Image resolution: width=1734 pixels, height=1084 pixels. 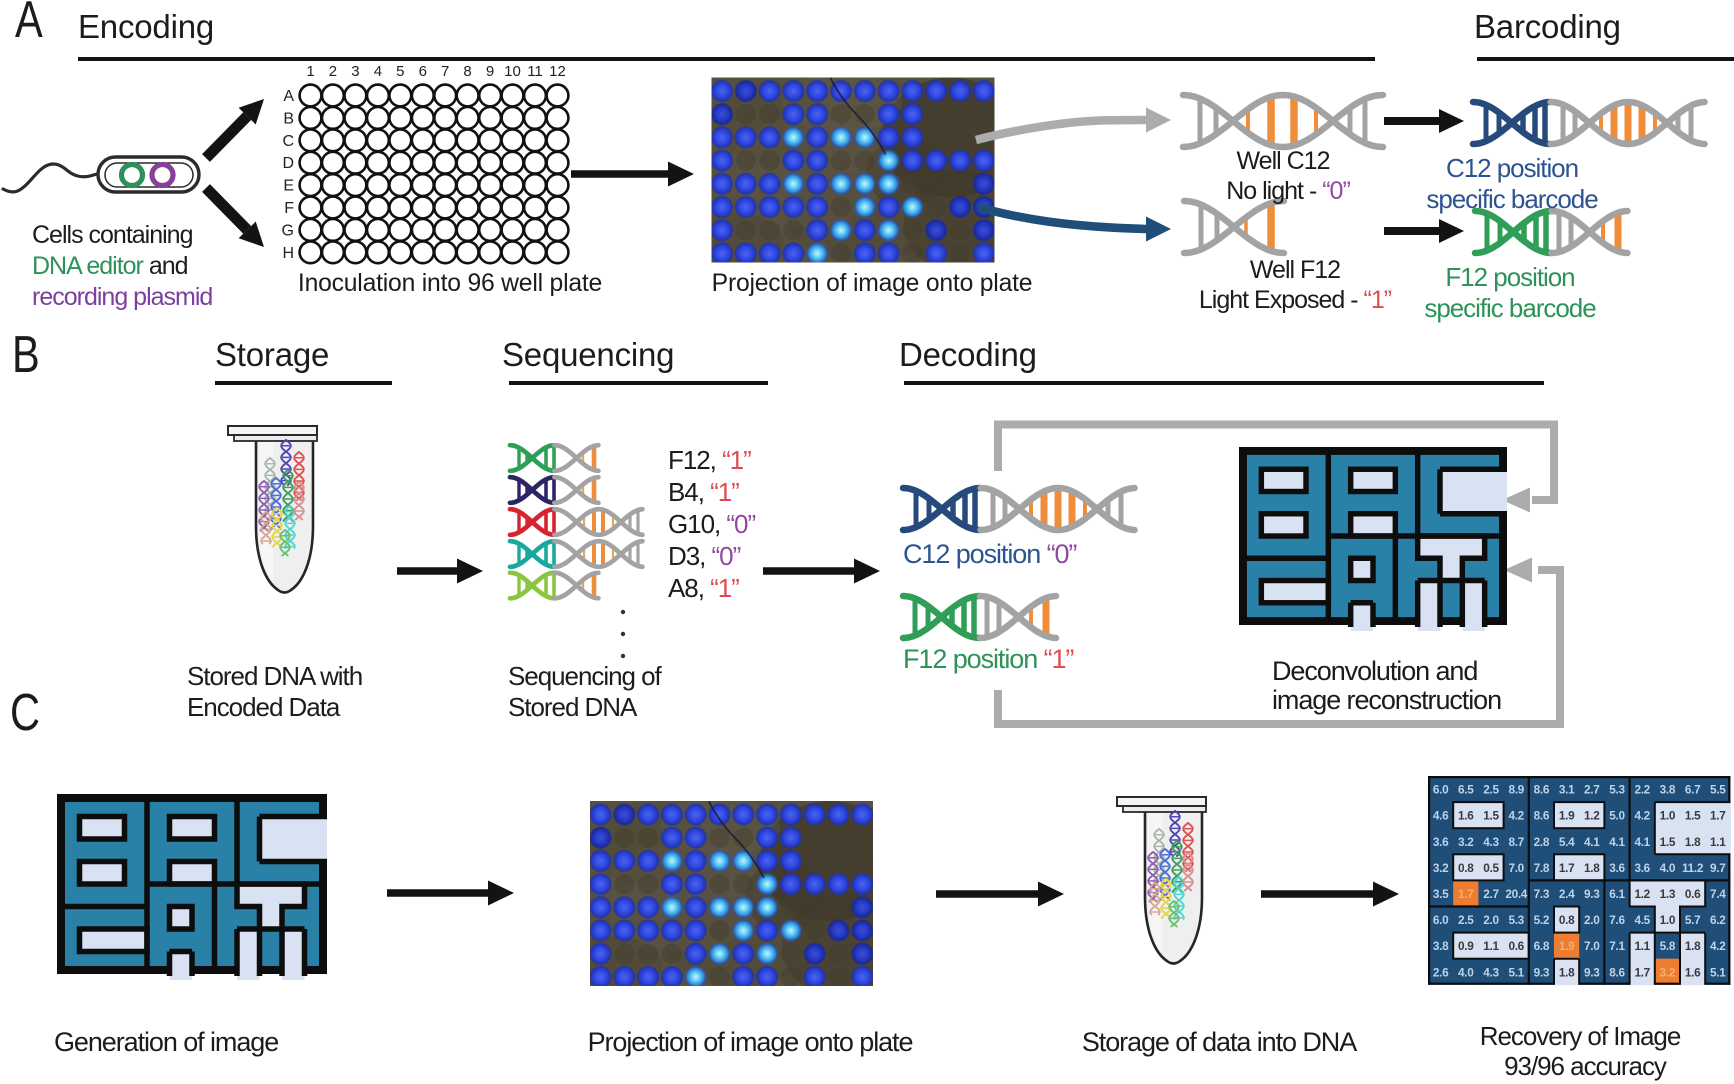 What do you see at coordinates (1617, 946) in the screenshot?
I see `svg-text: 7.1` at bounding box center [1617, 946].